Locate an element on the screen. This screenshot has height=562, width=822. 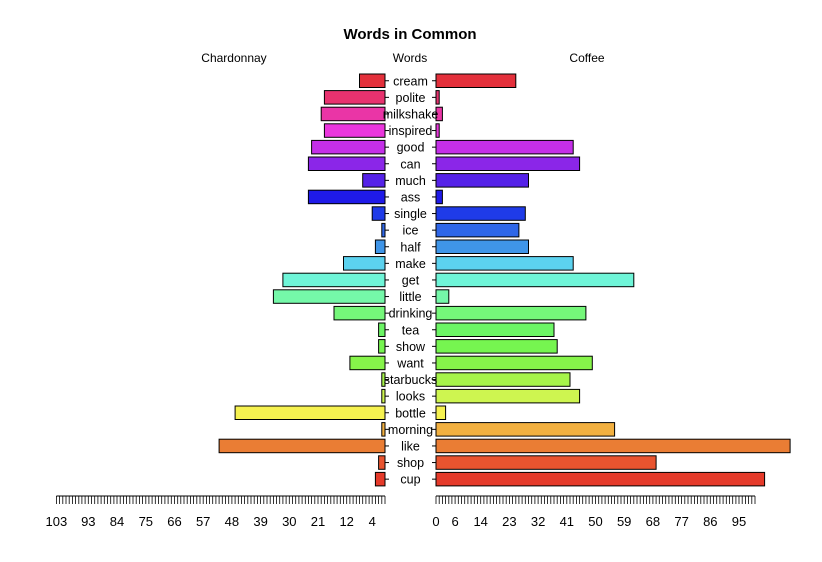
word-label-show: show is located at coordinates (411, 347).